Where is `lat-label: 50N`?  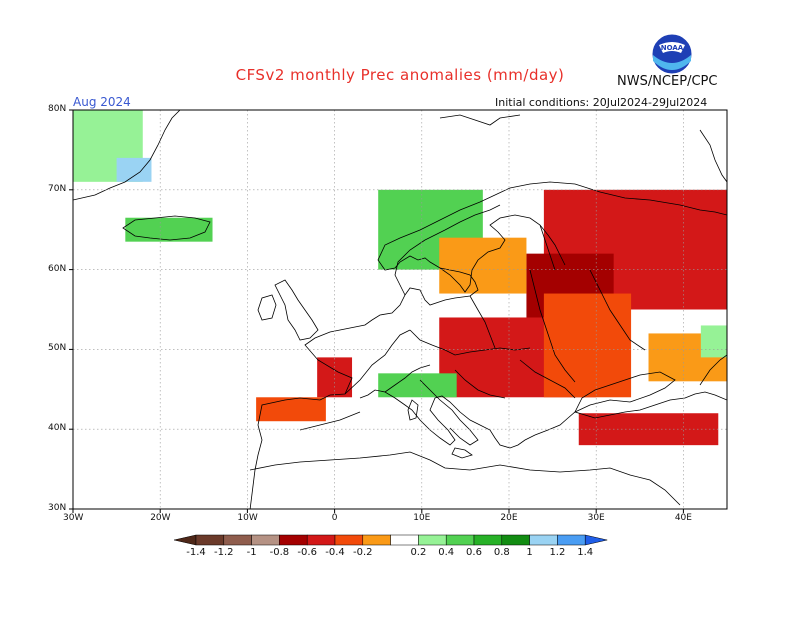
lat-label: 50N is located at coordinates (57, 348).